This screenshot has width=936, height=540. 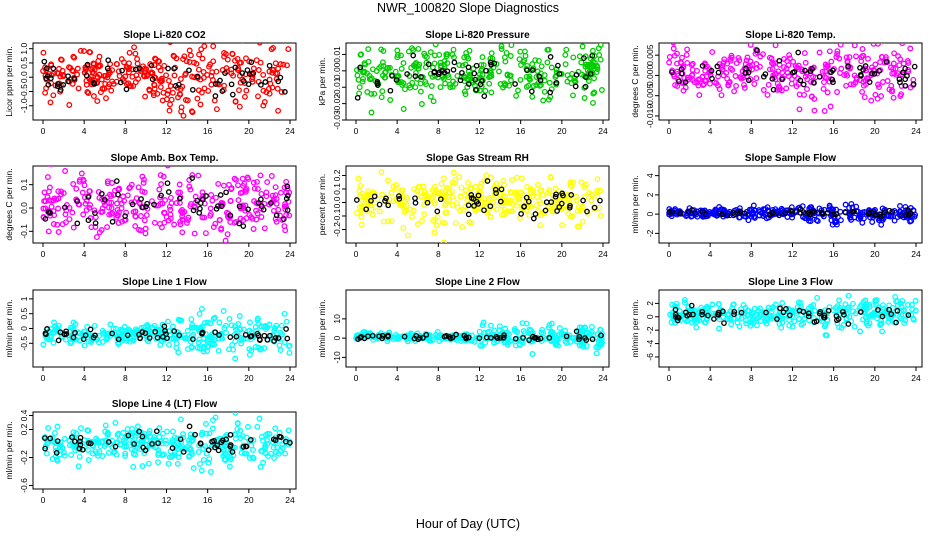 I want to click on x-tick-label: 0, so click(x=669, y=131).